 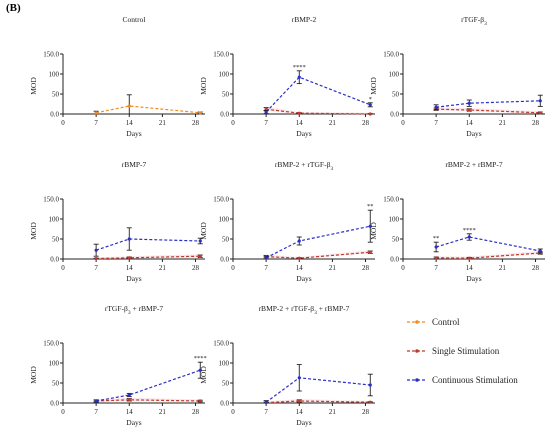 What do you see at coordinates (474, 21) in the screenshot?
I see `chart-title: rTGF-β3` at bounding box center [474, 21].